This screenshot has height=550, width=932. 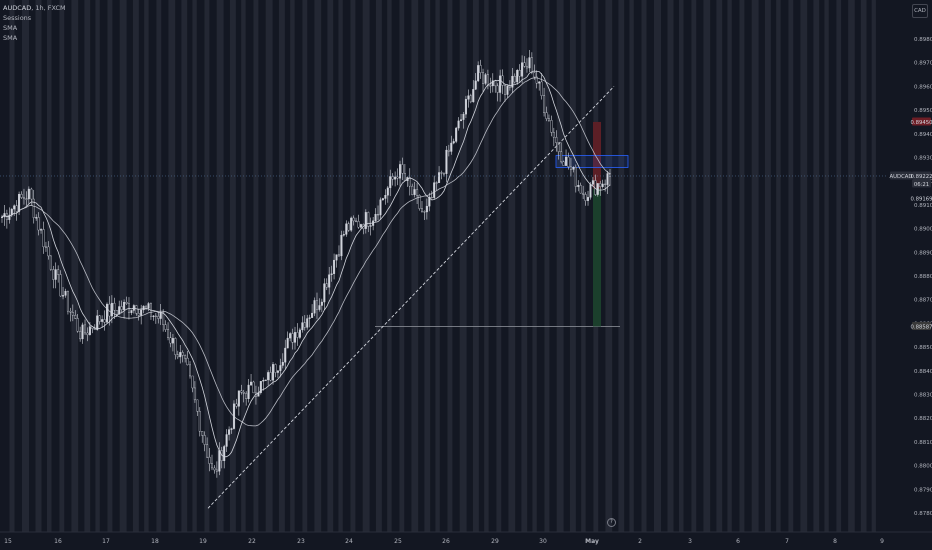 What do you see at coordinates (56, 8) in the screenshot?
I see `legend-exchange: FXCM` at bounding box center [56, 8].